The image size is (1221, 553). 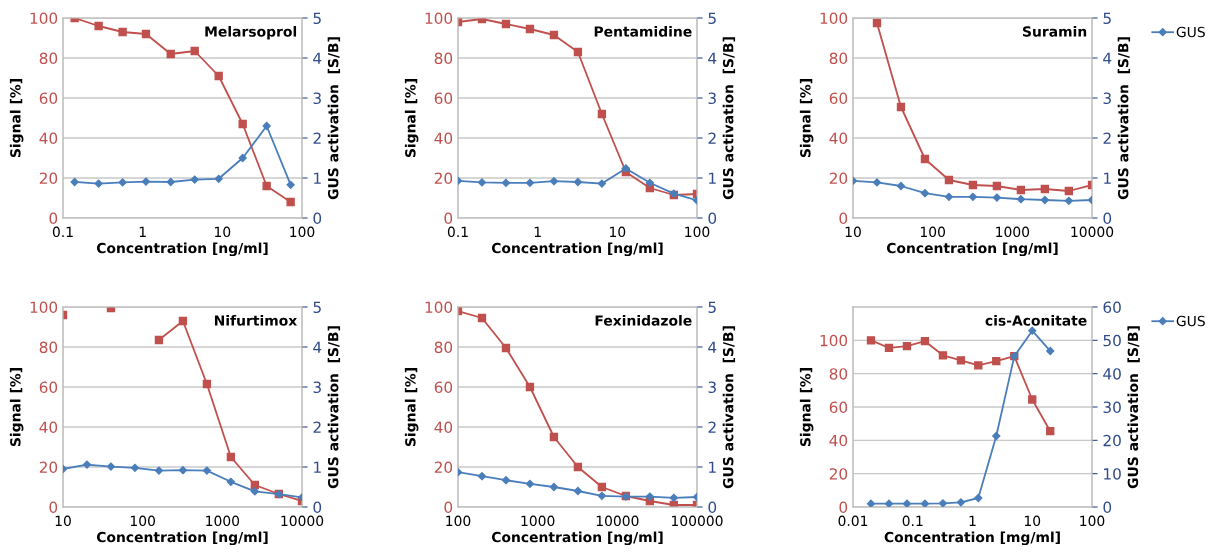 I want to click on chart-title: Suramin, so click(x=1054, y=31).